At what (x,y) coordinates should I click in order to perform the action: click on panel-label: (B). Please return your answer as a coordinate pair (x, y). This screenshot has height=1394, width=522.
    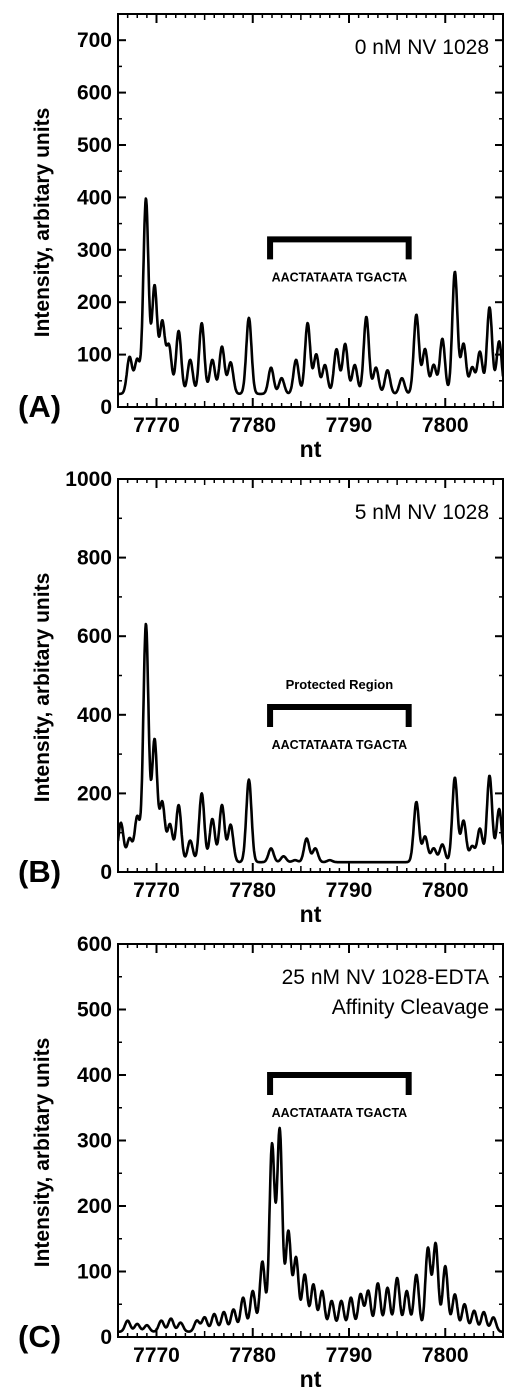
    Looking at the image, I should click on (39, 871).